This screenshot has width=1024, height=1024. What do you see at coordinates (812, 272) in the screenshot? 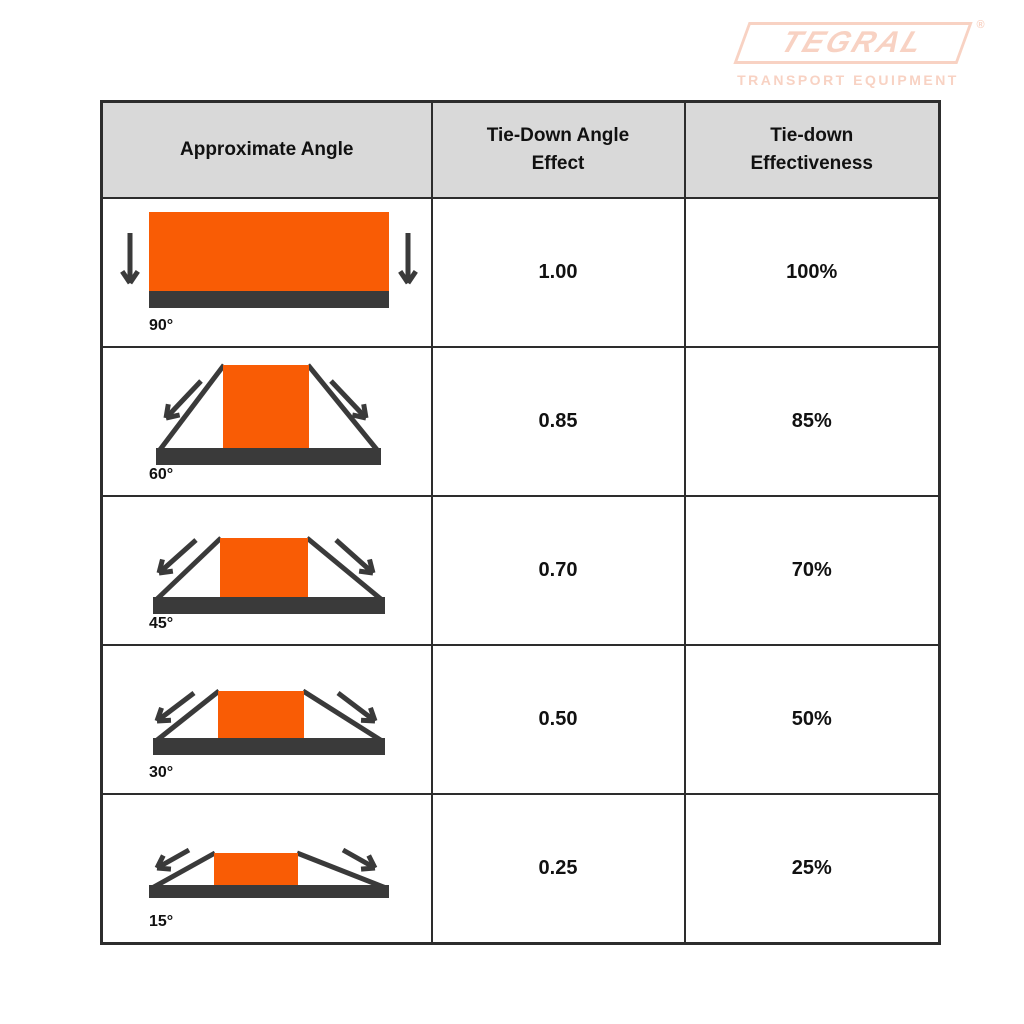
I see `effectiveness-value-90: 100%` at bounding box center [812, 272].